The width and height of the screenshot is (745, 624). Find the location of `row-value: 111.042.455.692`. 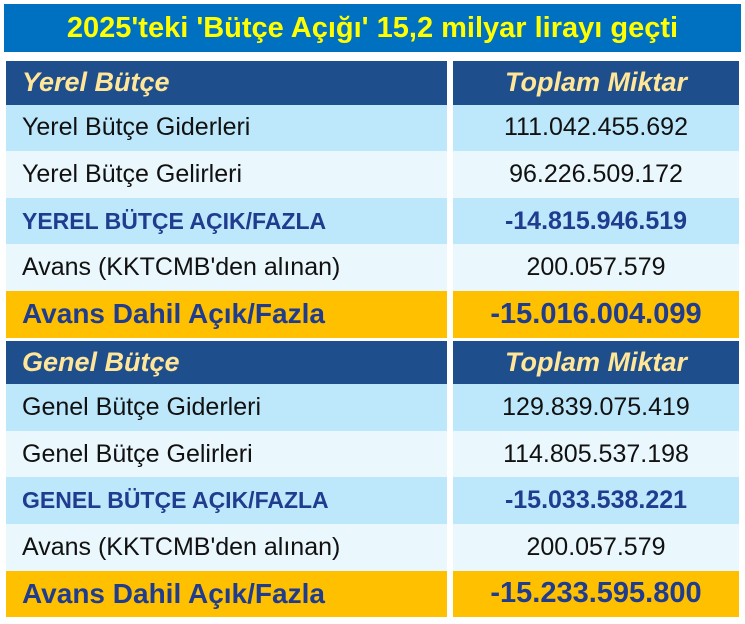

row-value: 111.042.455.692 is located at coordinates (596, 128).